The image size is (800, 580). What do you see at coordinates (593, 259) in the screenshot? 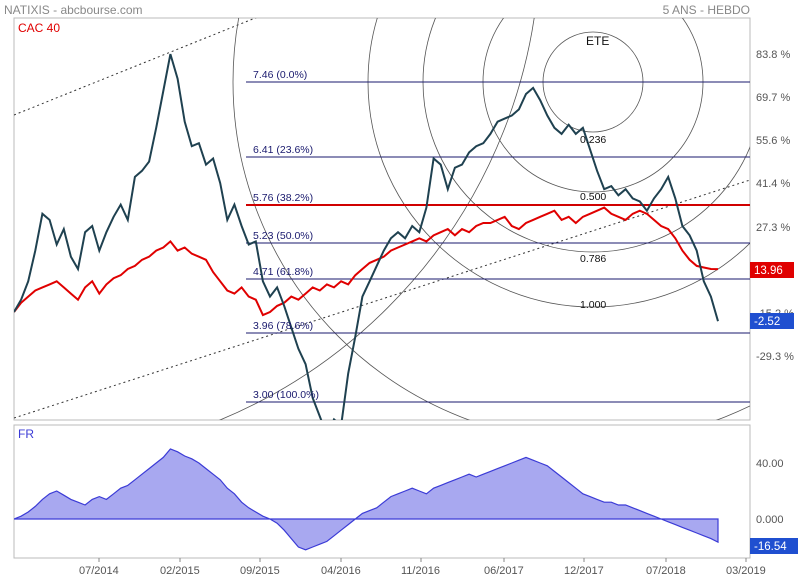
I see `arc-label-2: 0.786` at bounding box center [593, 259].